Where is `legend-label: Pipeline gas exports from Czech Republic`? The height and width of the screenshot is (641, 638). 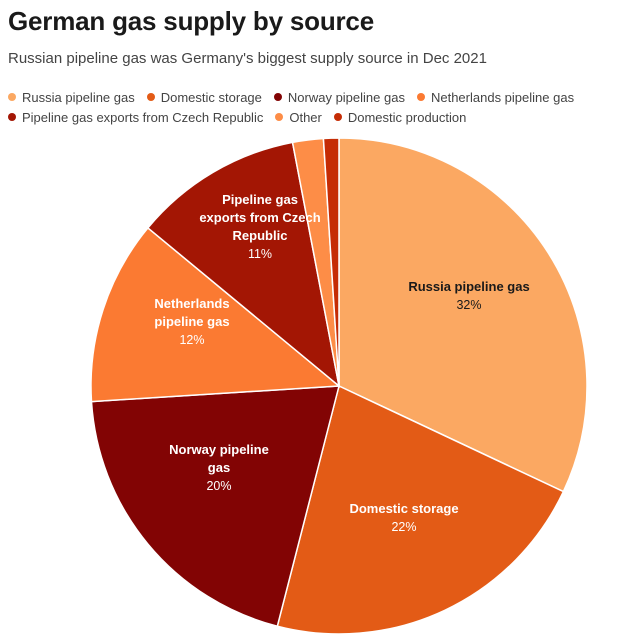 legend-label: Pipeline gas exports from Czech Republic is located at coordinates (143, 117).